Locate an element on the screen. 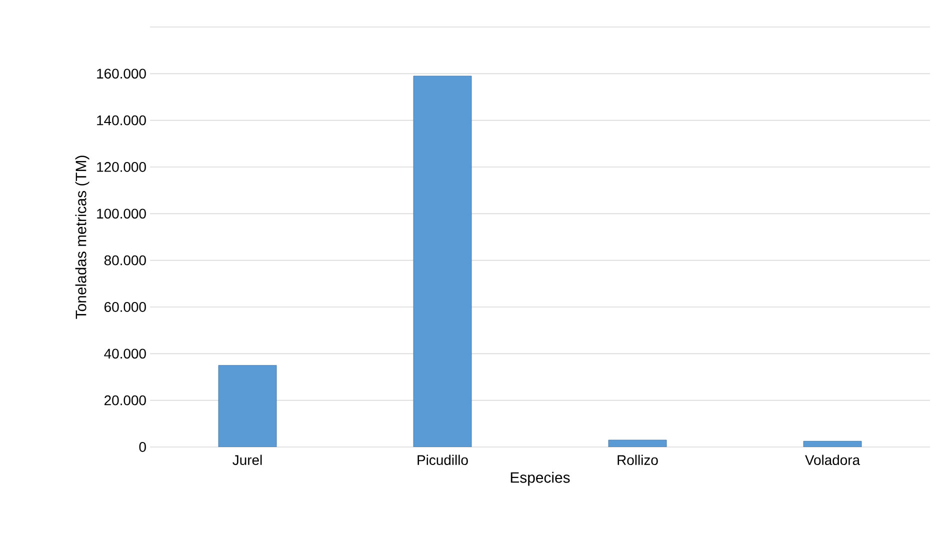 The image size is (941, 542). x-tick-label: Jurel is located at coordinates (247, 460).